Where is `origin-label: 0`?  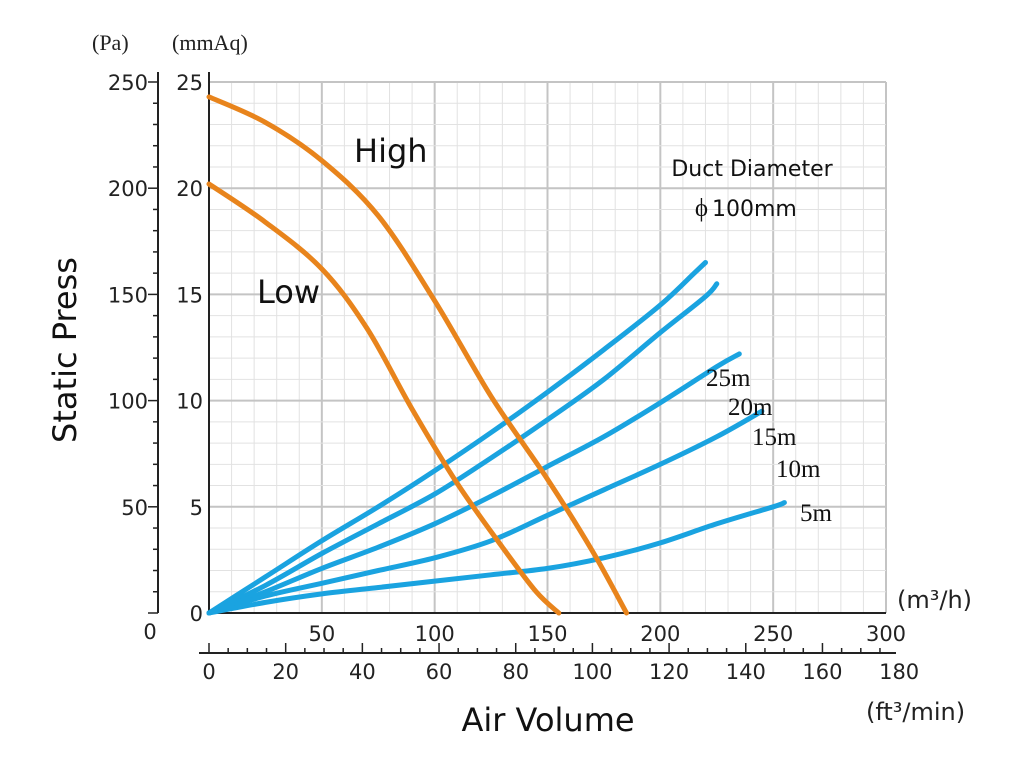
origin-label: 0 is located at coordinates (149, 632).